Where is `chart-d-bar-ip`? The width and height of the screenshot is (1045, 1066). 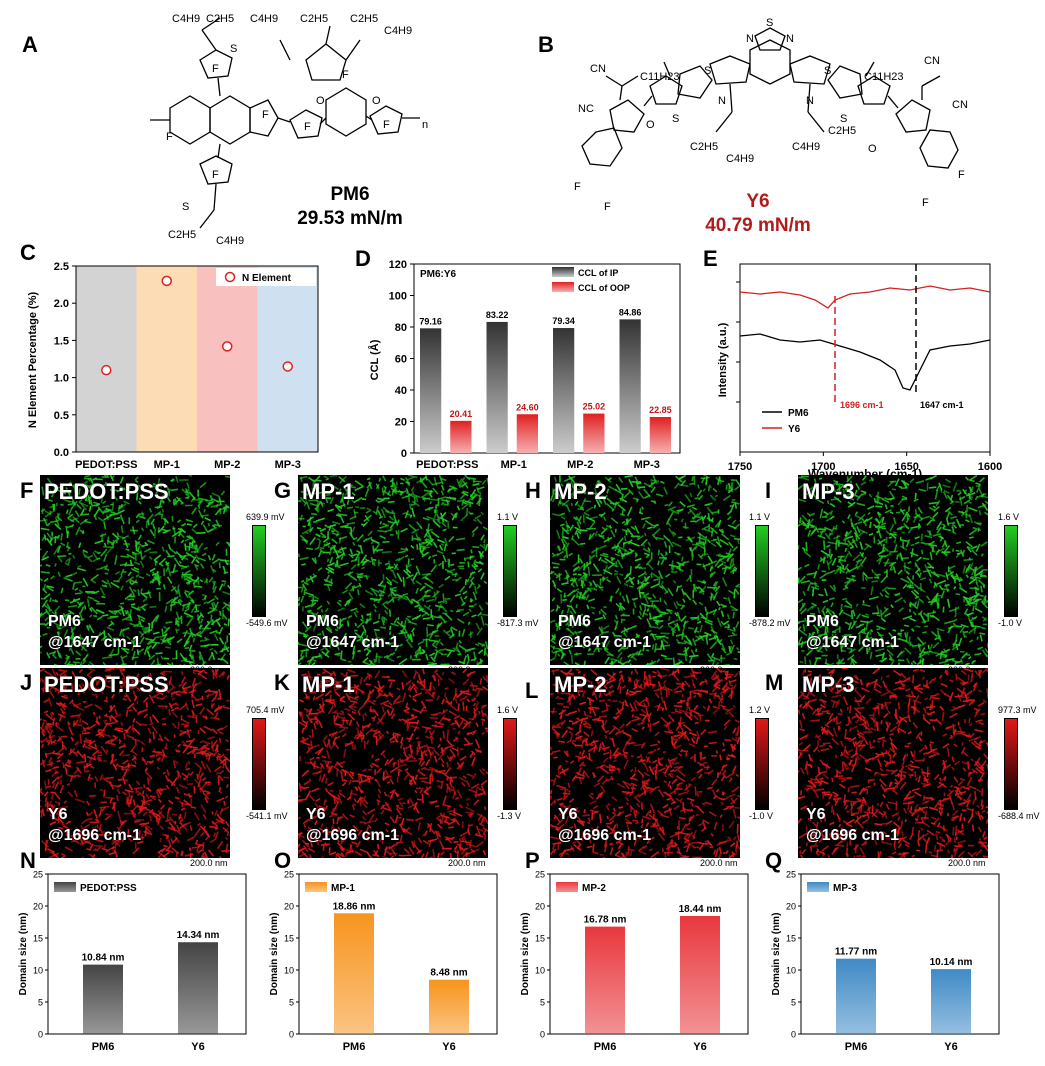 chart-d-bar-ip is located at coordinates (630, 386).